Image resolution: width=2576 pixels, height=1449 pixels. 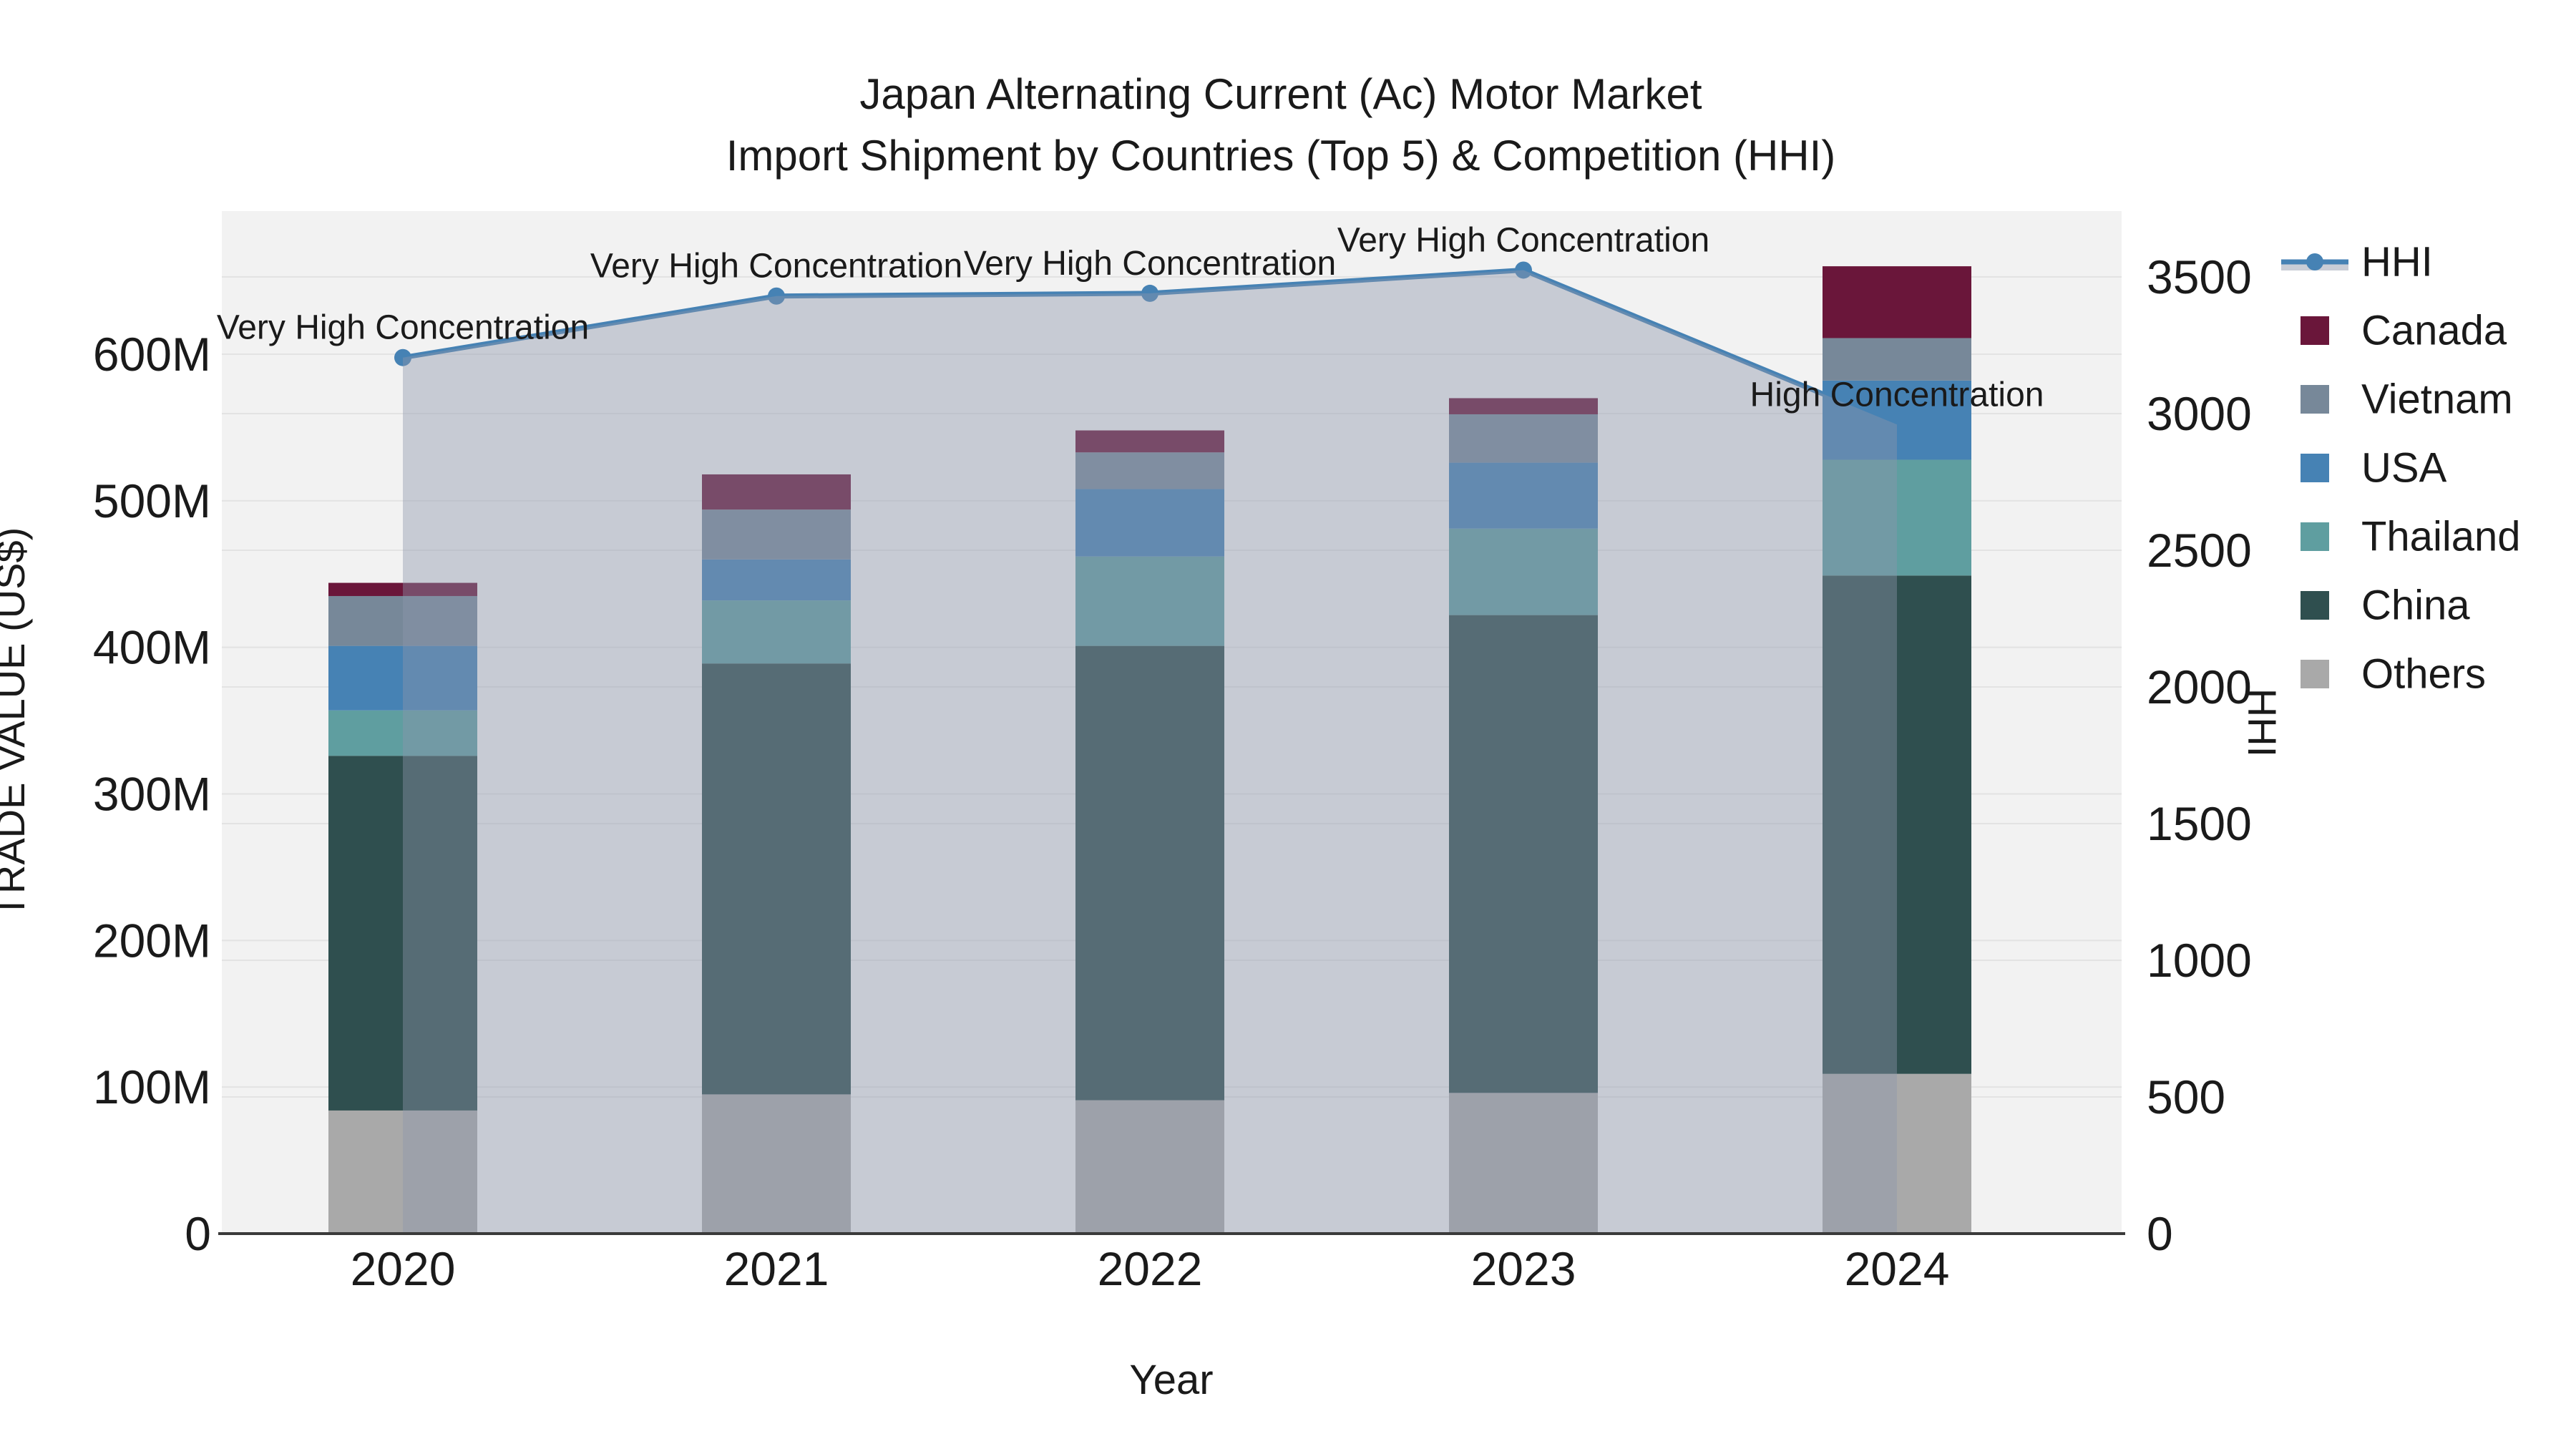 What do you see at coordinates (2397, 262) in the screenshot?
I see `legend-label-hhi: HHI` at bounding box center [2397, 262].